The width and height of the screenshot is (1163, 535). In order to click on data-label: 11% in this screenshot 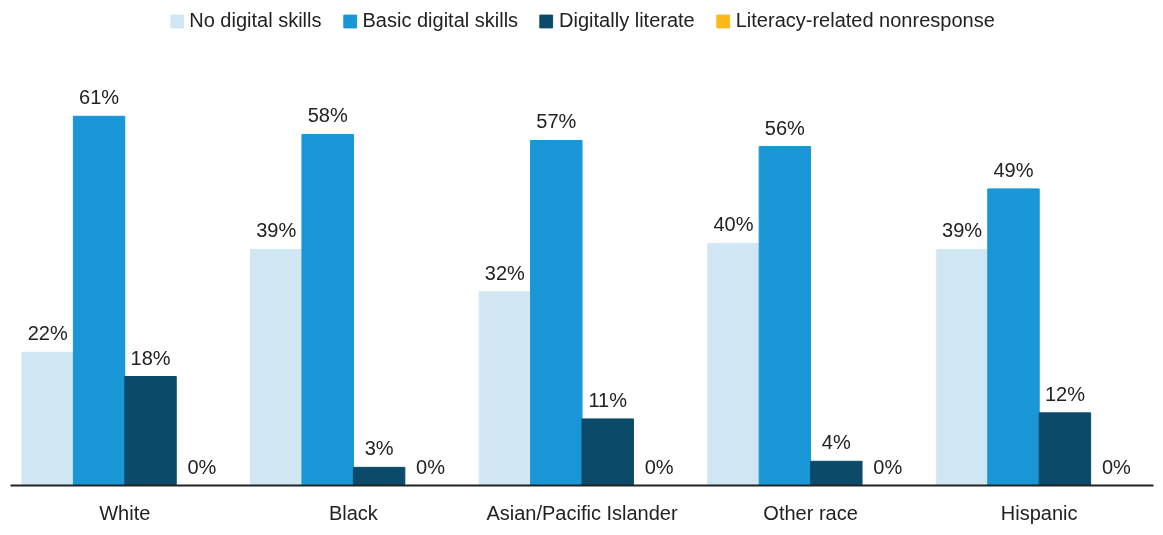, I will do `click(608, 399)`.